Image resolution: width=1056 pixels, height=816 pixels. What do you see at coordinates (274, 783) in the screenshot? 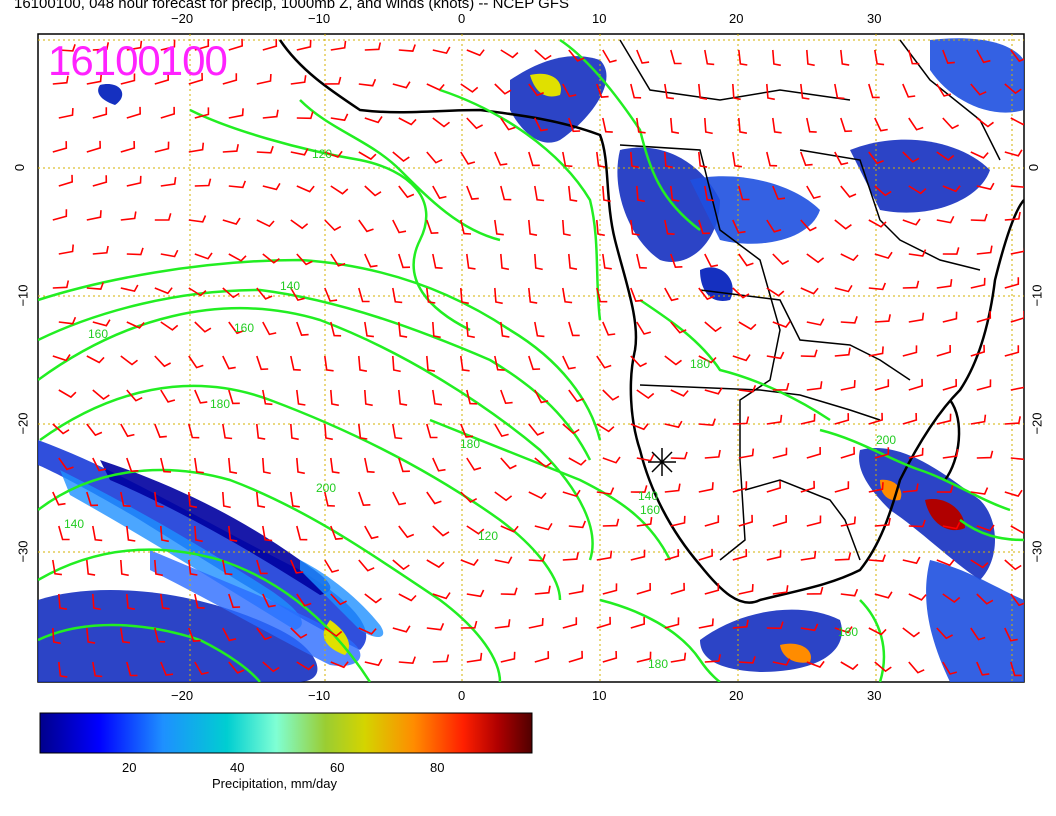
I see `colorbar-label: Precipitation, mm/day` at bounding box center [274, 783].